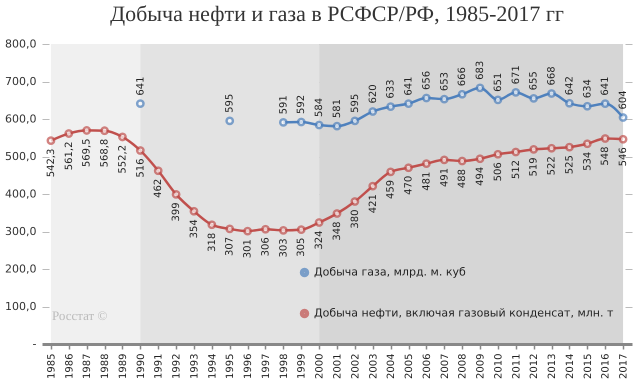  Describe the element at coordinates (373, 94) in the screenshot. I see `data-label: 620` at that location.